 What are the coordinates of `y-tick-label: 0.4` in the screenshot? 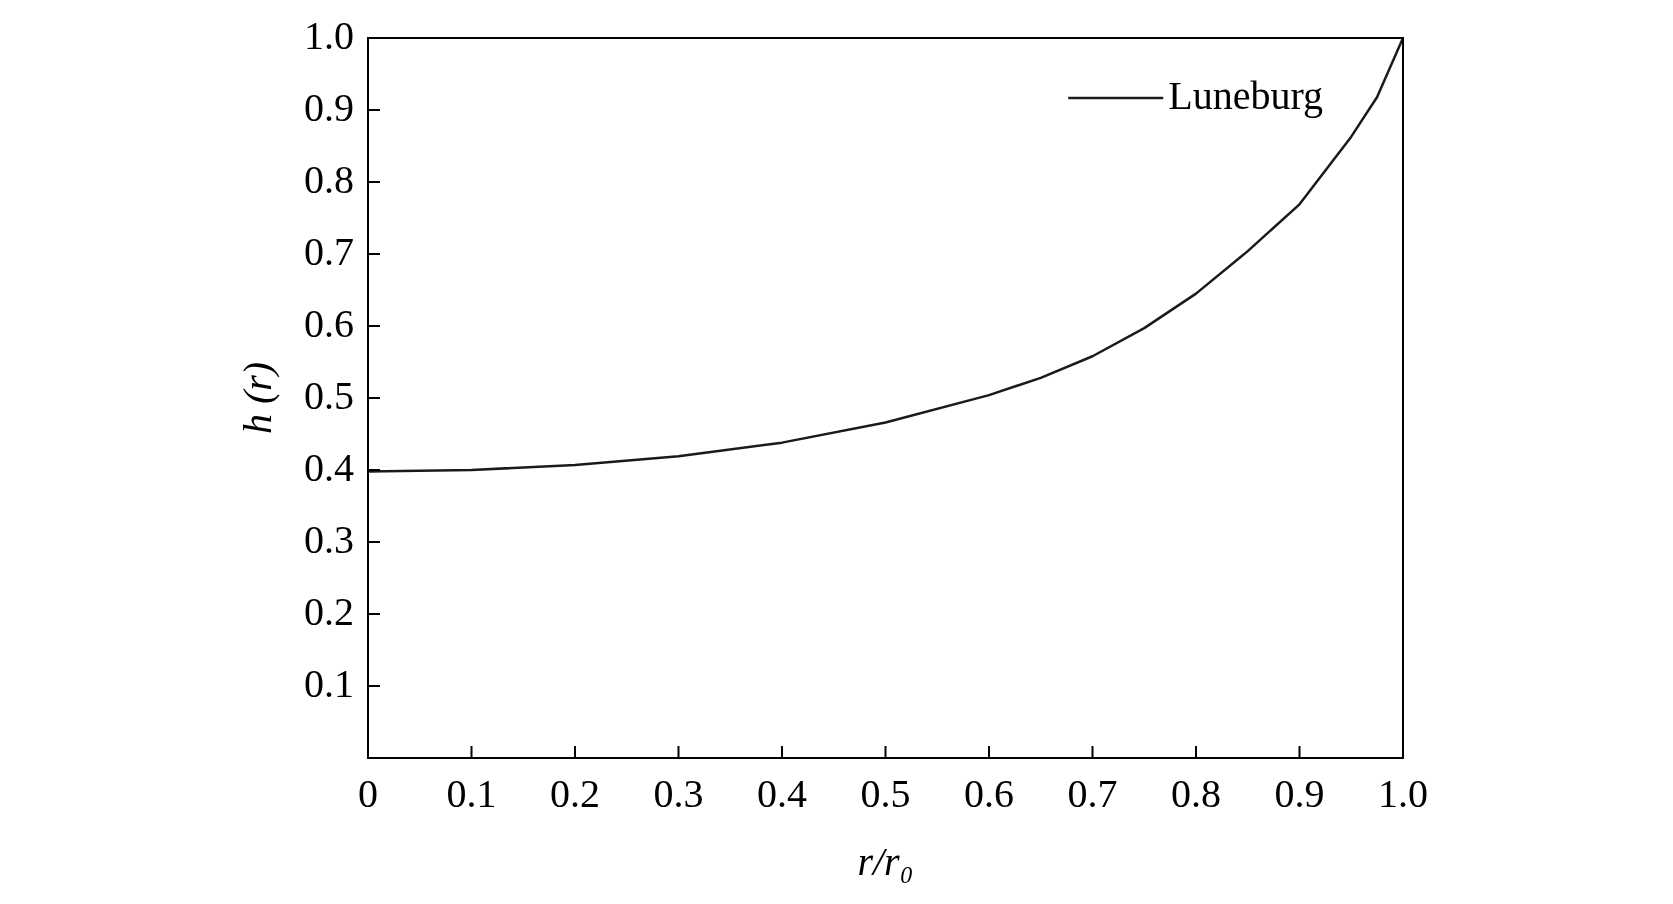 It's located at (329, 467).